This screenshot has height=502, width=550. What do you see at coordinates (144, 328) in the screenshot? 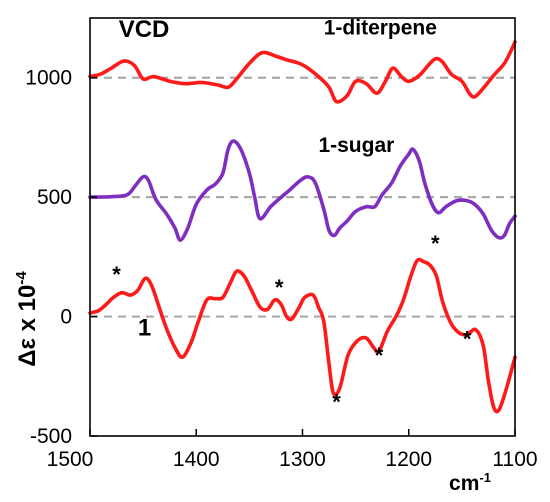
I see `chart-label-3: 1` at bounding box center [144, 328].